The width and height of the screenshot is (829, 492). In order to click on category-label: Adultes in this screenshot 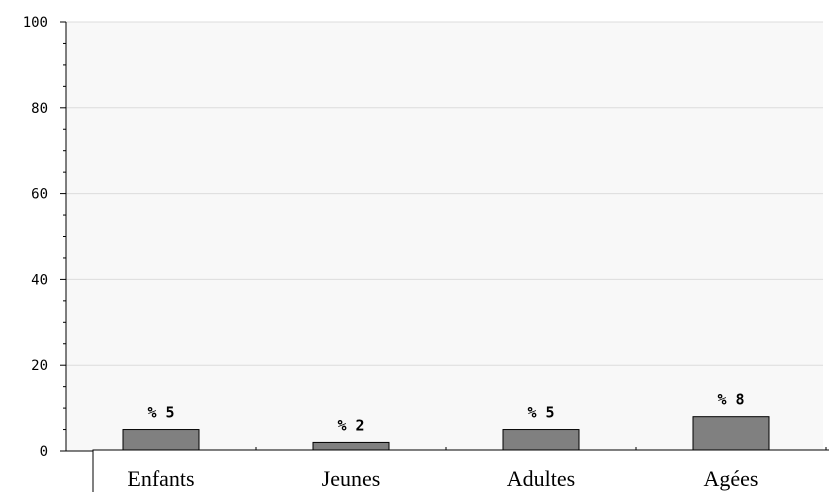, I will do `click(541, 478)`.